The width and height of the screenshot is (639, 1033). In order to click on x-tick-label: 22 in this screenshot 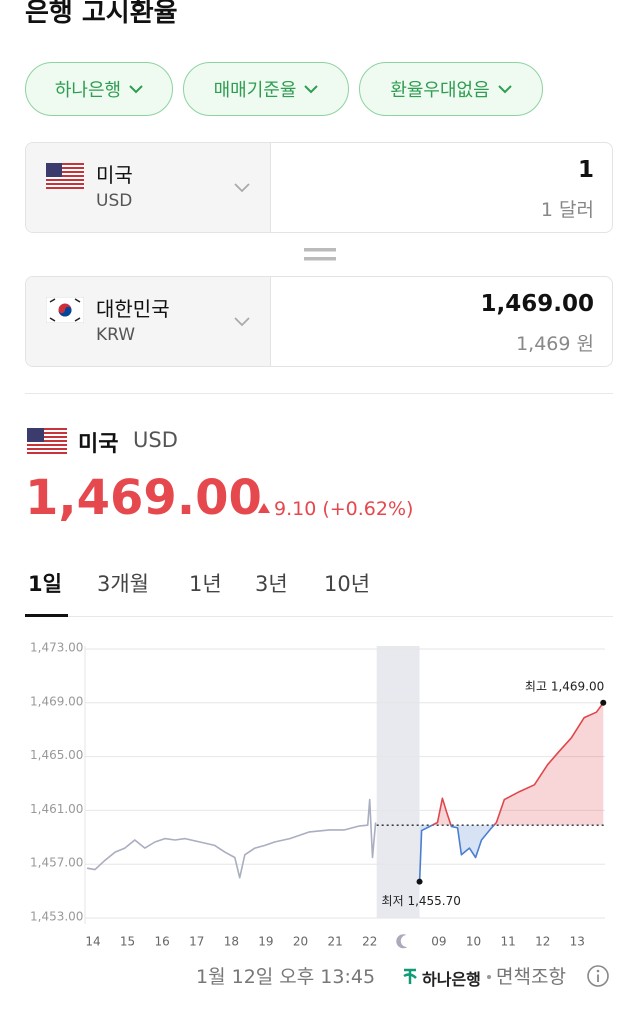, I will do `click(369, 942)`.